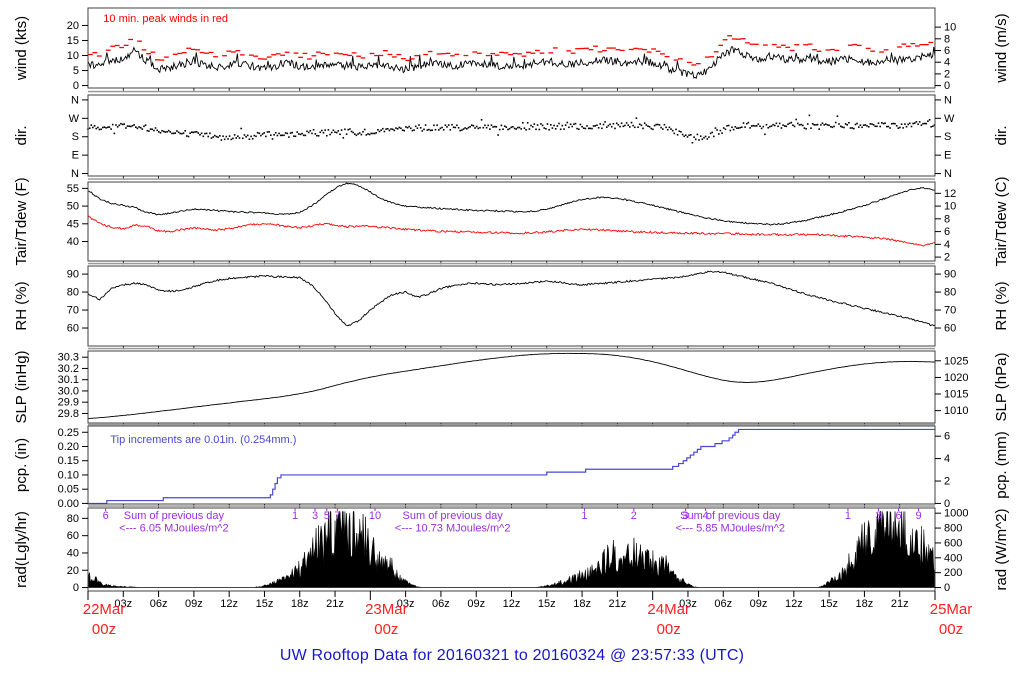 The height and width of the screenshot is (700, 1024). I want to click on rh-left-tick-label: 60, so click(73, 329).